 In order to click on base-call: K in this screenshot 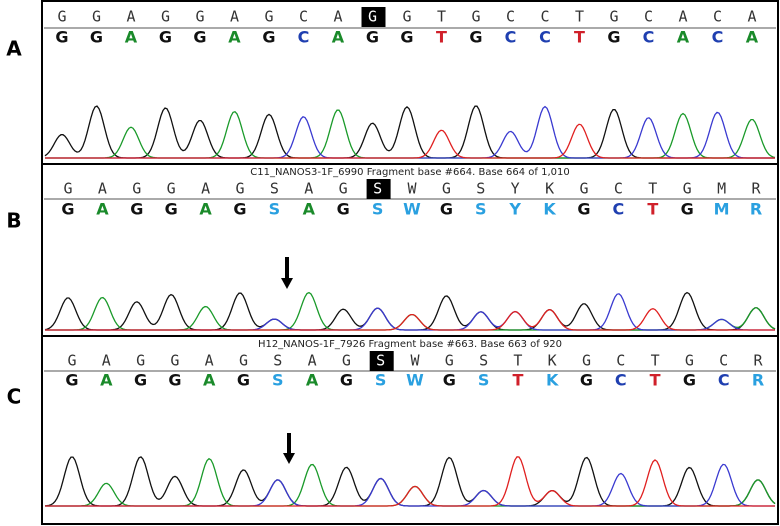, I will do `click(549, 209)`.